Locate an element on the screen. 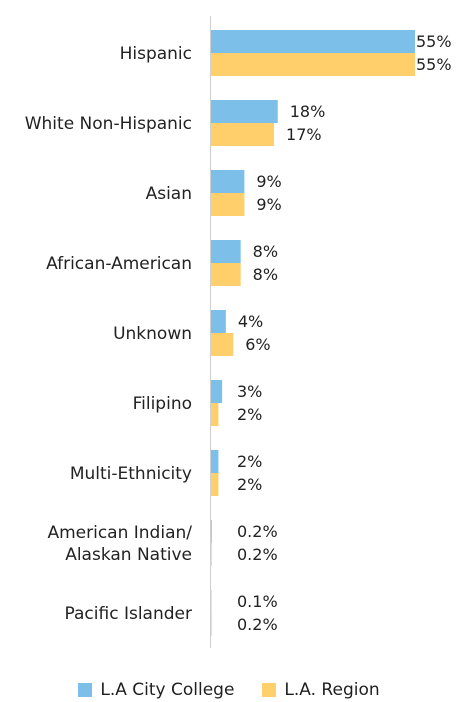 This screenshot has height=702, width=458. legend-label-series-0: L.A City College is located at coordinates (167, 690).